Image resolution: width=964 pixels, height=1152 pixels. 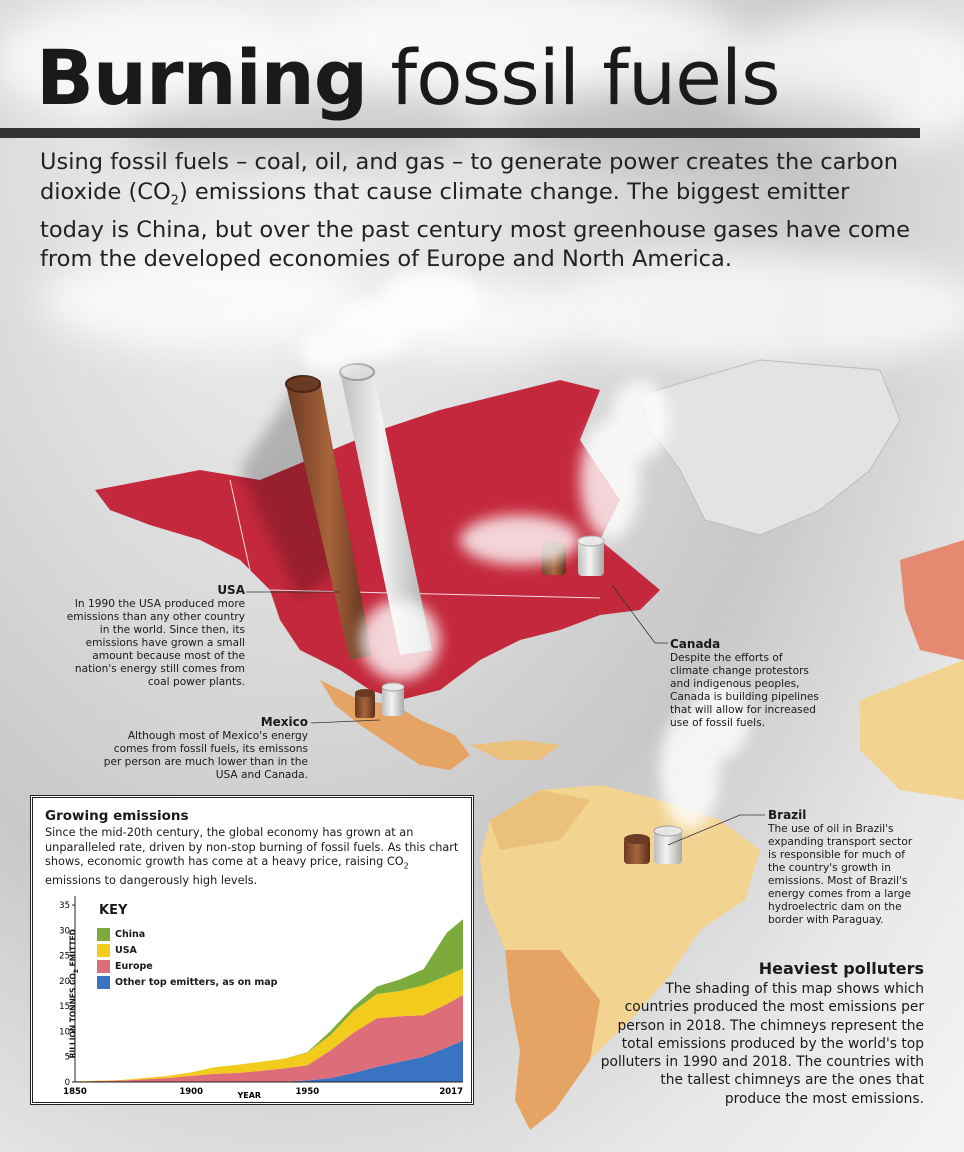 I want to click on y-tick-label: 30, so click(x=64, y=931).